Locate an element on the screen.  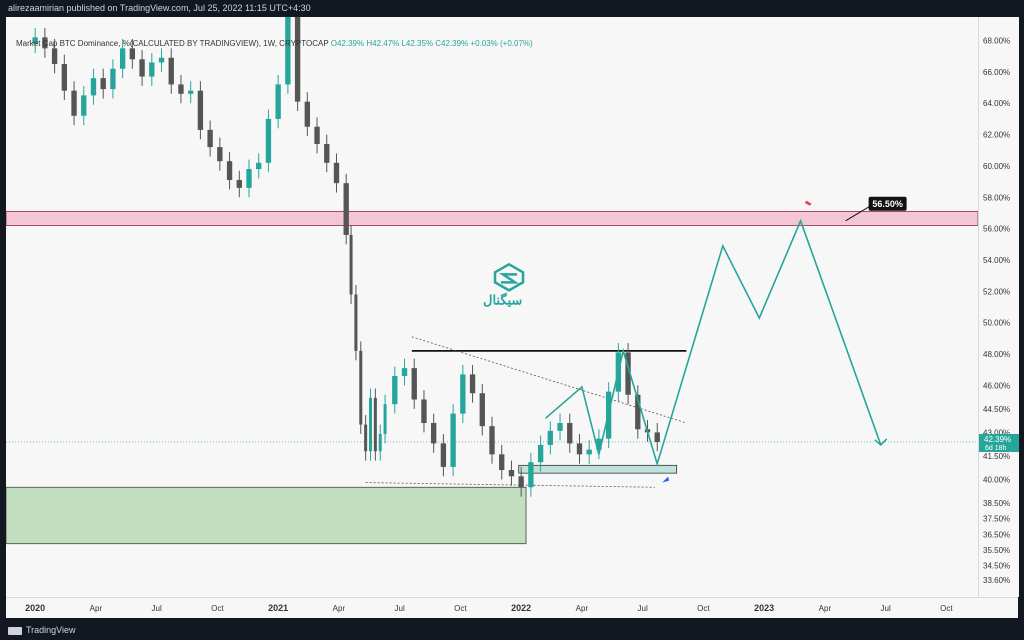
brand-watermark: سیگنال is located at coordinates (504, 284).